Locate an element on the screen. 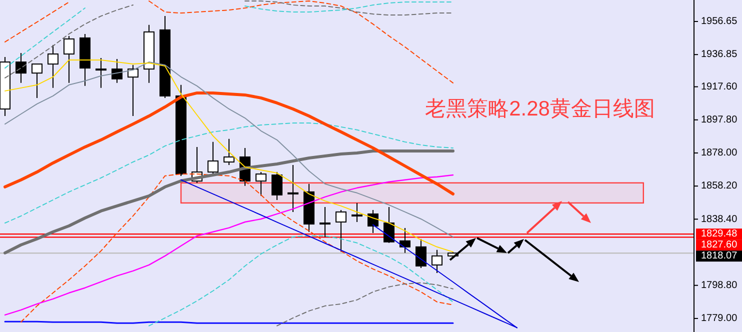 This screenshot has height=332, width=742. y-tick-label: 1878.00 is located at coordinates (719, 153).